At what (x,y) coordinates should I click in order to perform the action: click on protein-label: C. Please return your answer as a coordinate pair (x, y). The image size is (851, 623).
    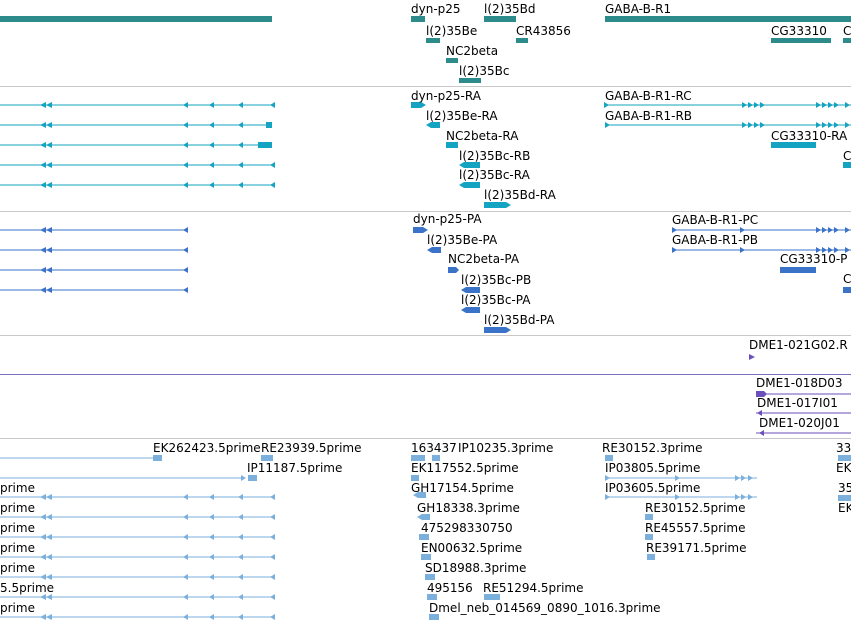
    Looking at the image, I should click on (847, 279).